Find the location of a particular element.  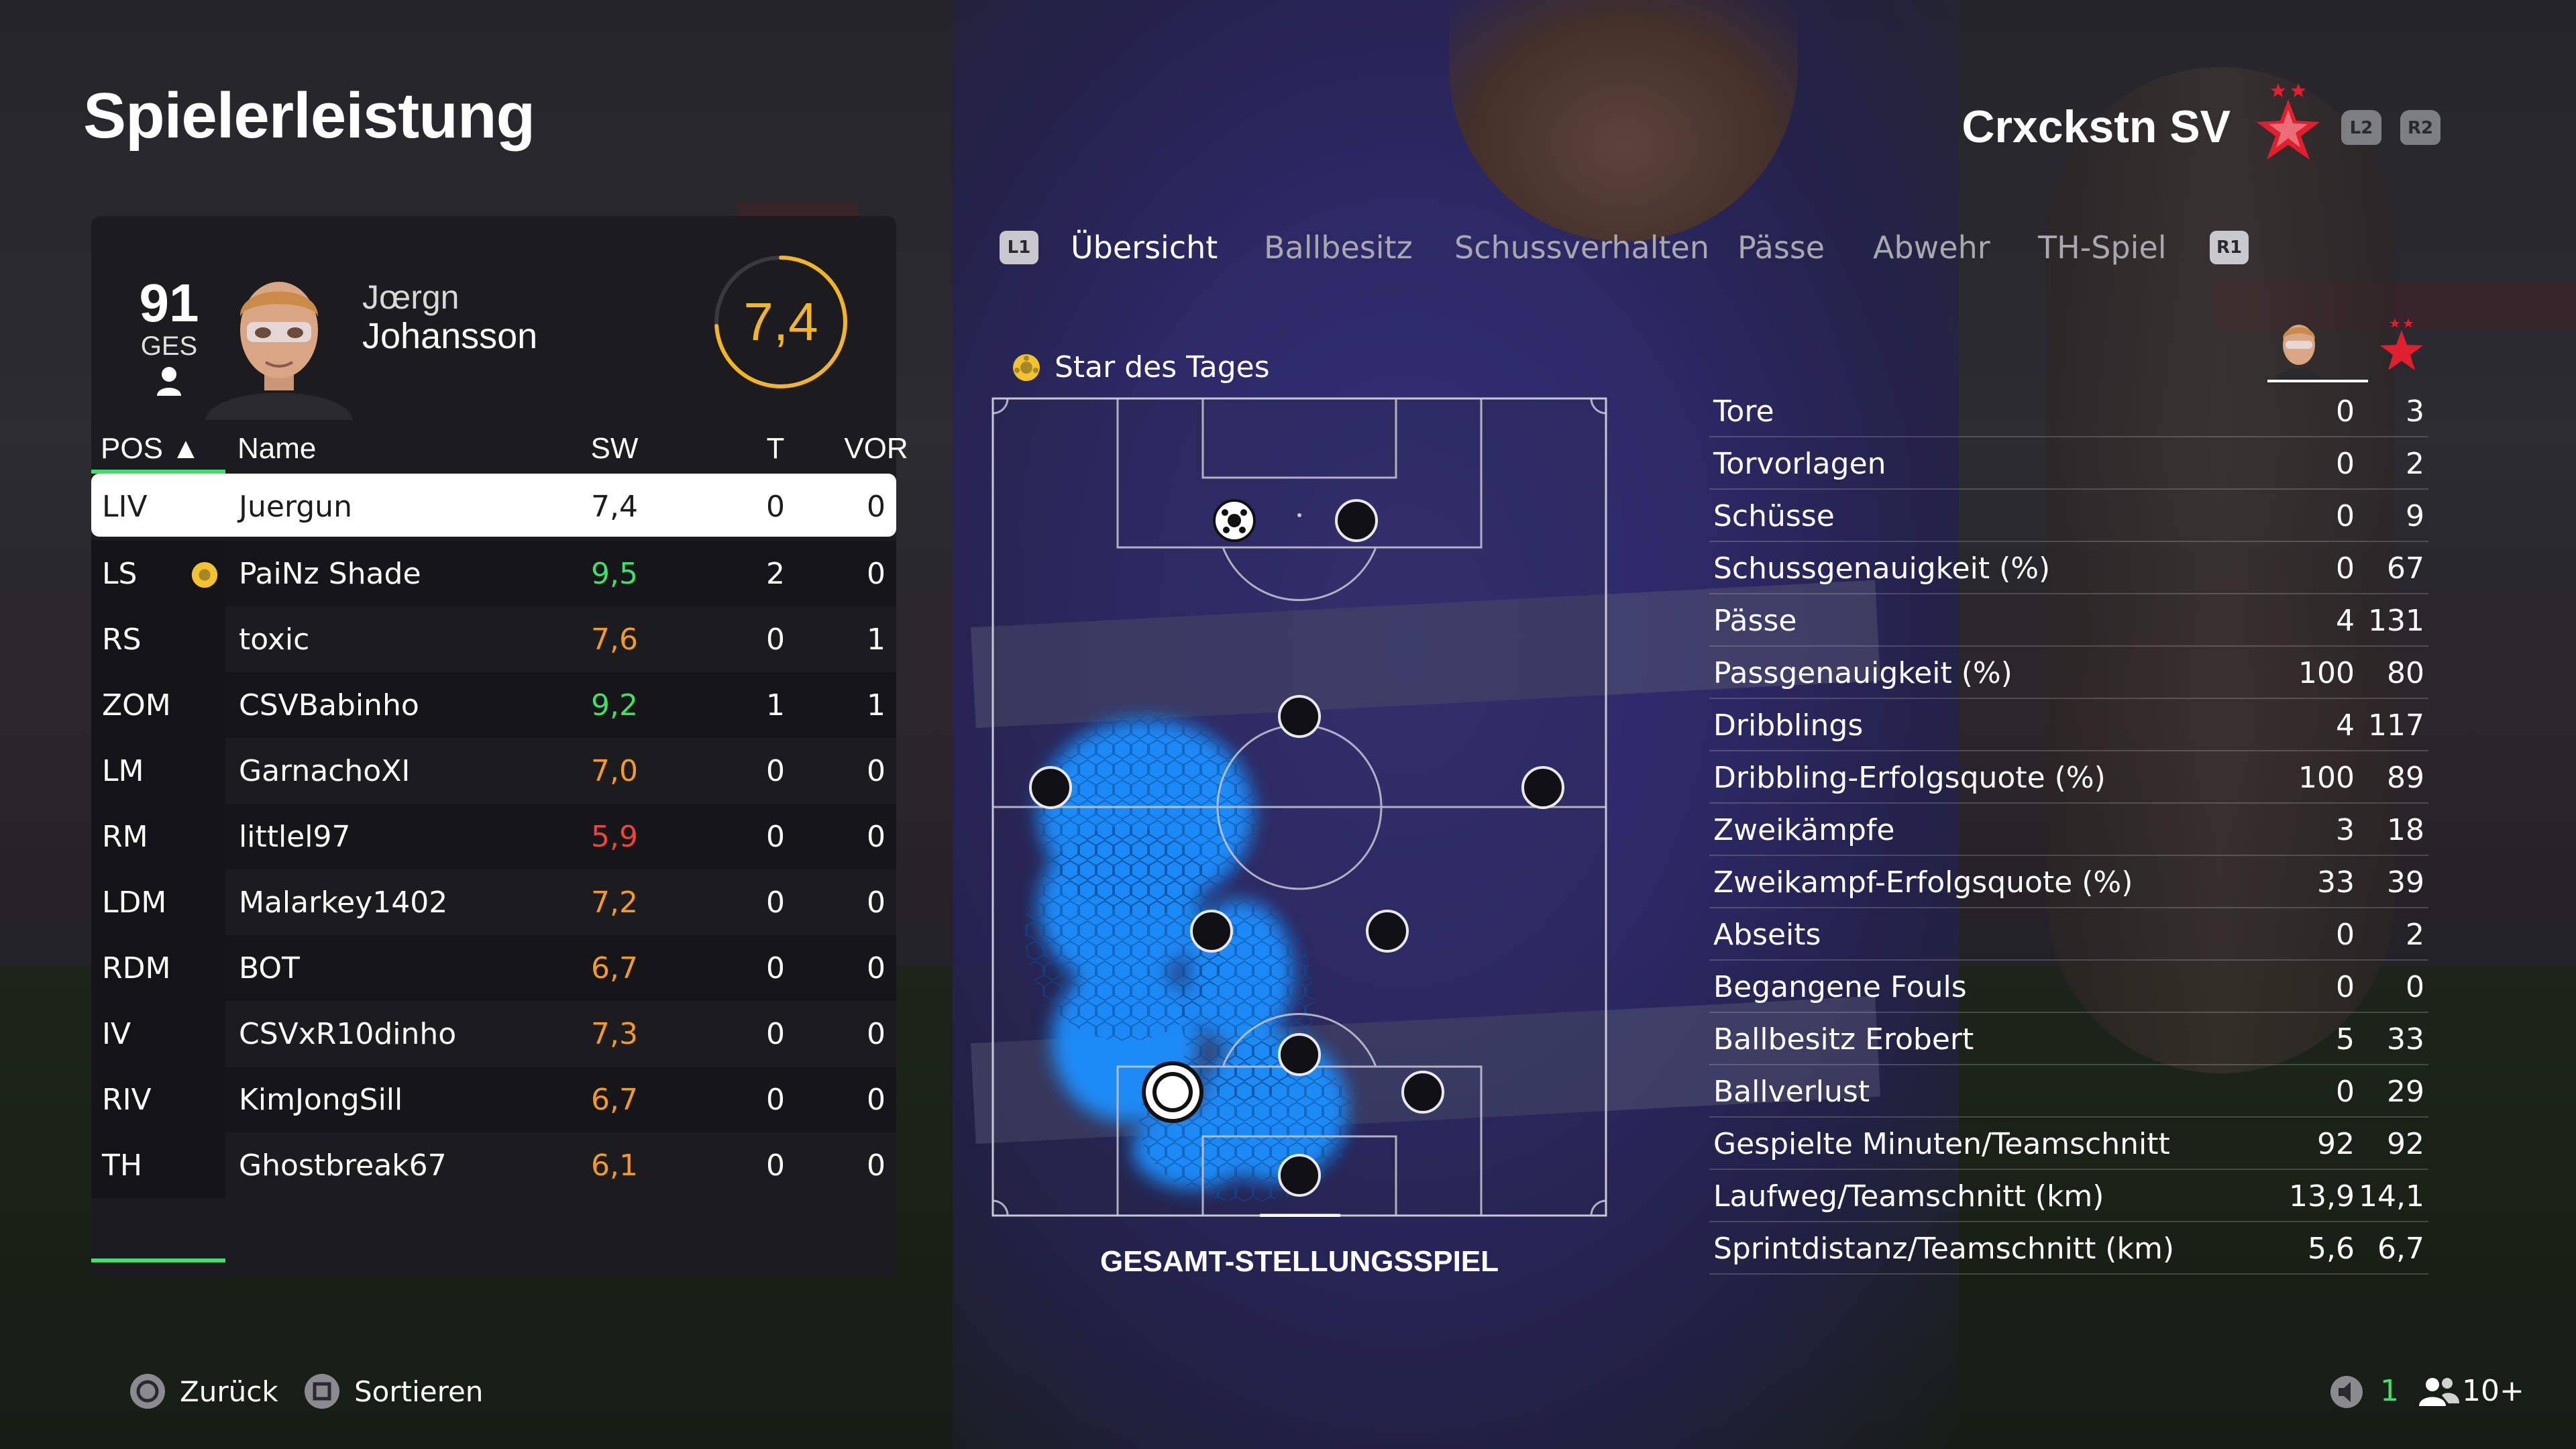

person-icon is located at coordinates (169, 381).